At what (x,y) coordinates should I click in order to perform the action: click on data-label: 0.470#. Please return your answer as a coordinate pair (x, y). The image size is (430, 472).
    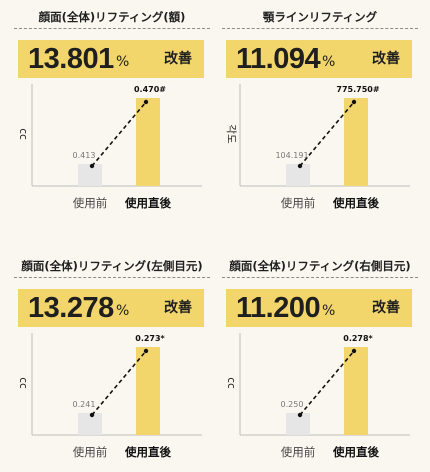
    Looking at the image, I should click on (150, 89).